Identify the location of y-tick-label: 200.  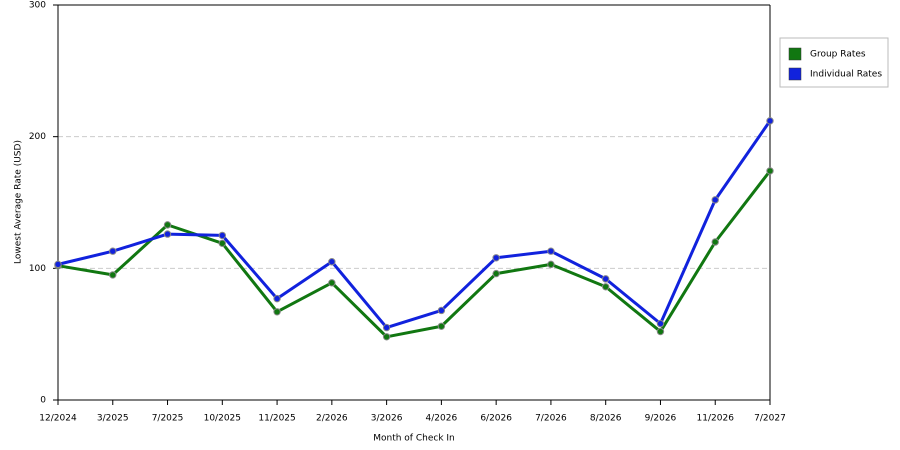
(37, 137).